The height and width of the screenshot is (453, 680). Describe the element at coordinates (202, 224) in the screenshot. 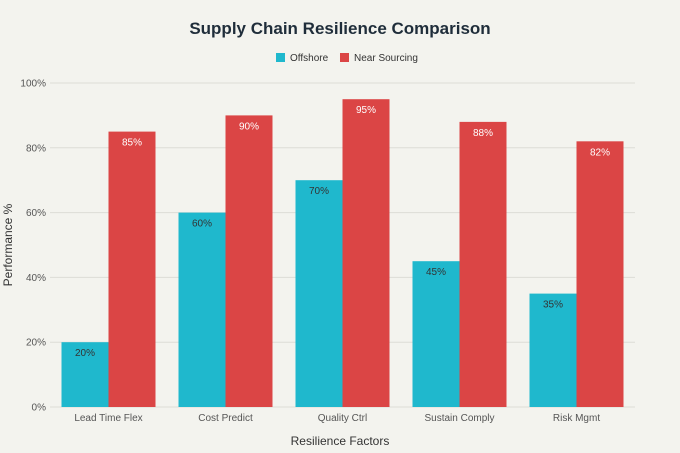

I see `data-label-0-1: 60%` at that location.